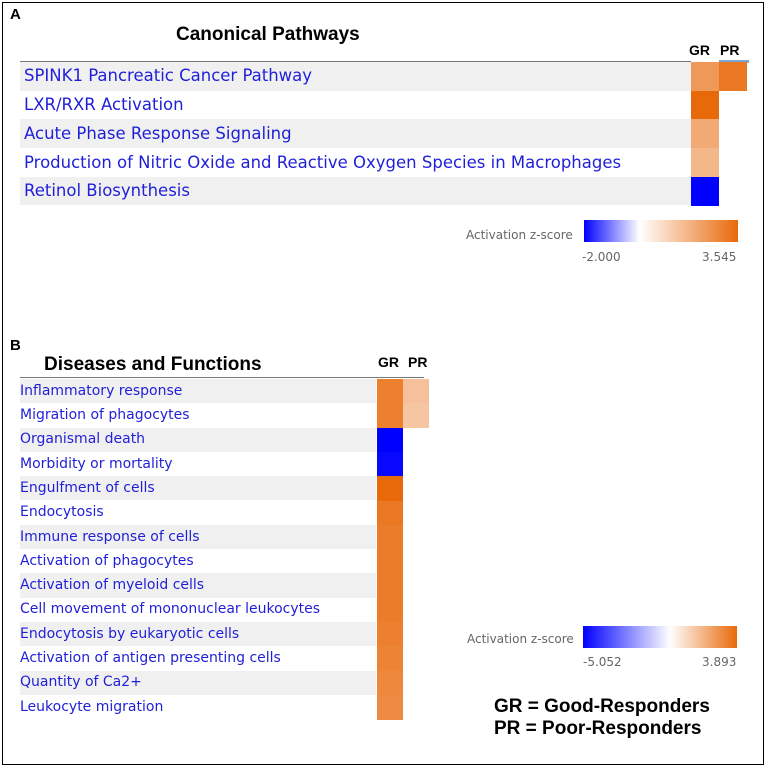  Describe the element at coordinates (87, 487) in the screenshot. I see `panel-b-row-label: Engulfment of cells` at that location.